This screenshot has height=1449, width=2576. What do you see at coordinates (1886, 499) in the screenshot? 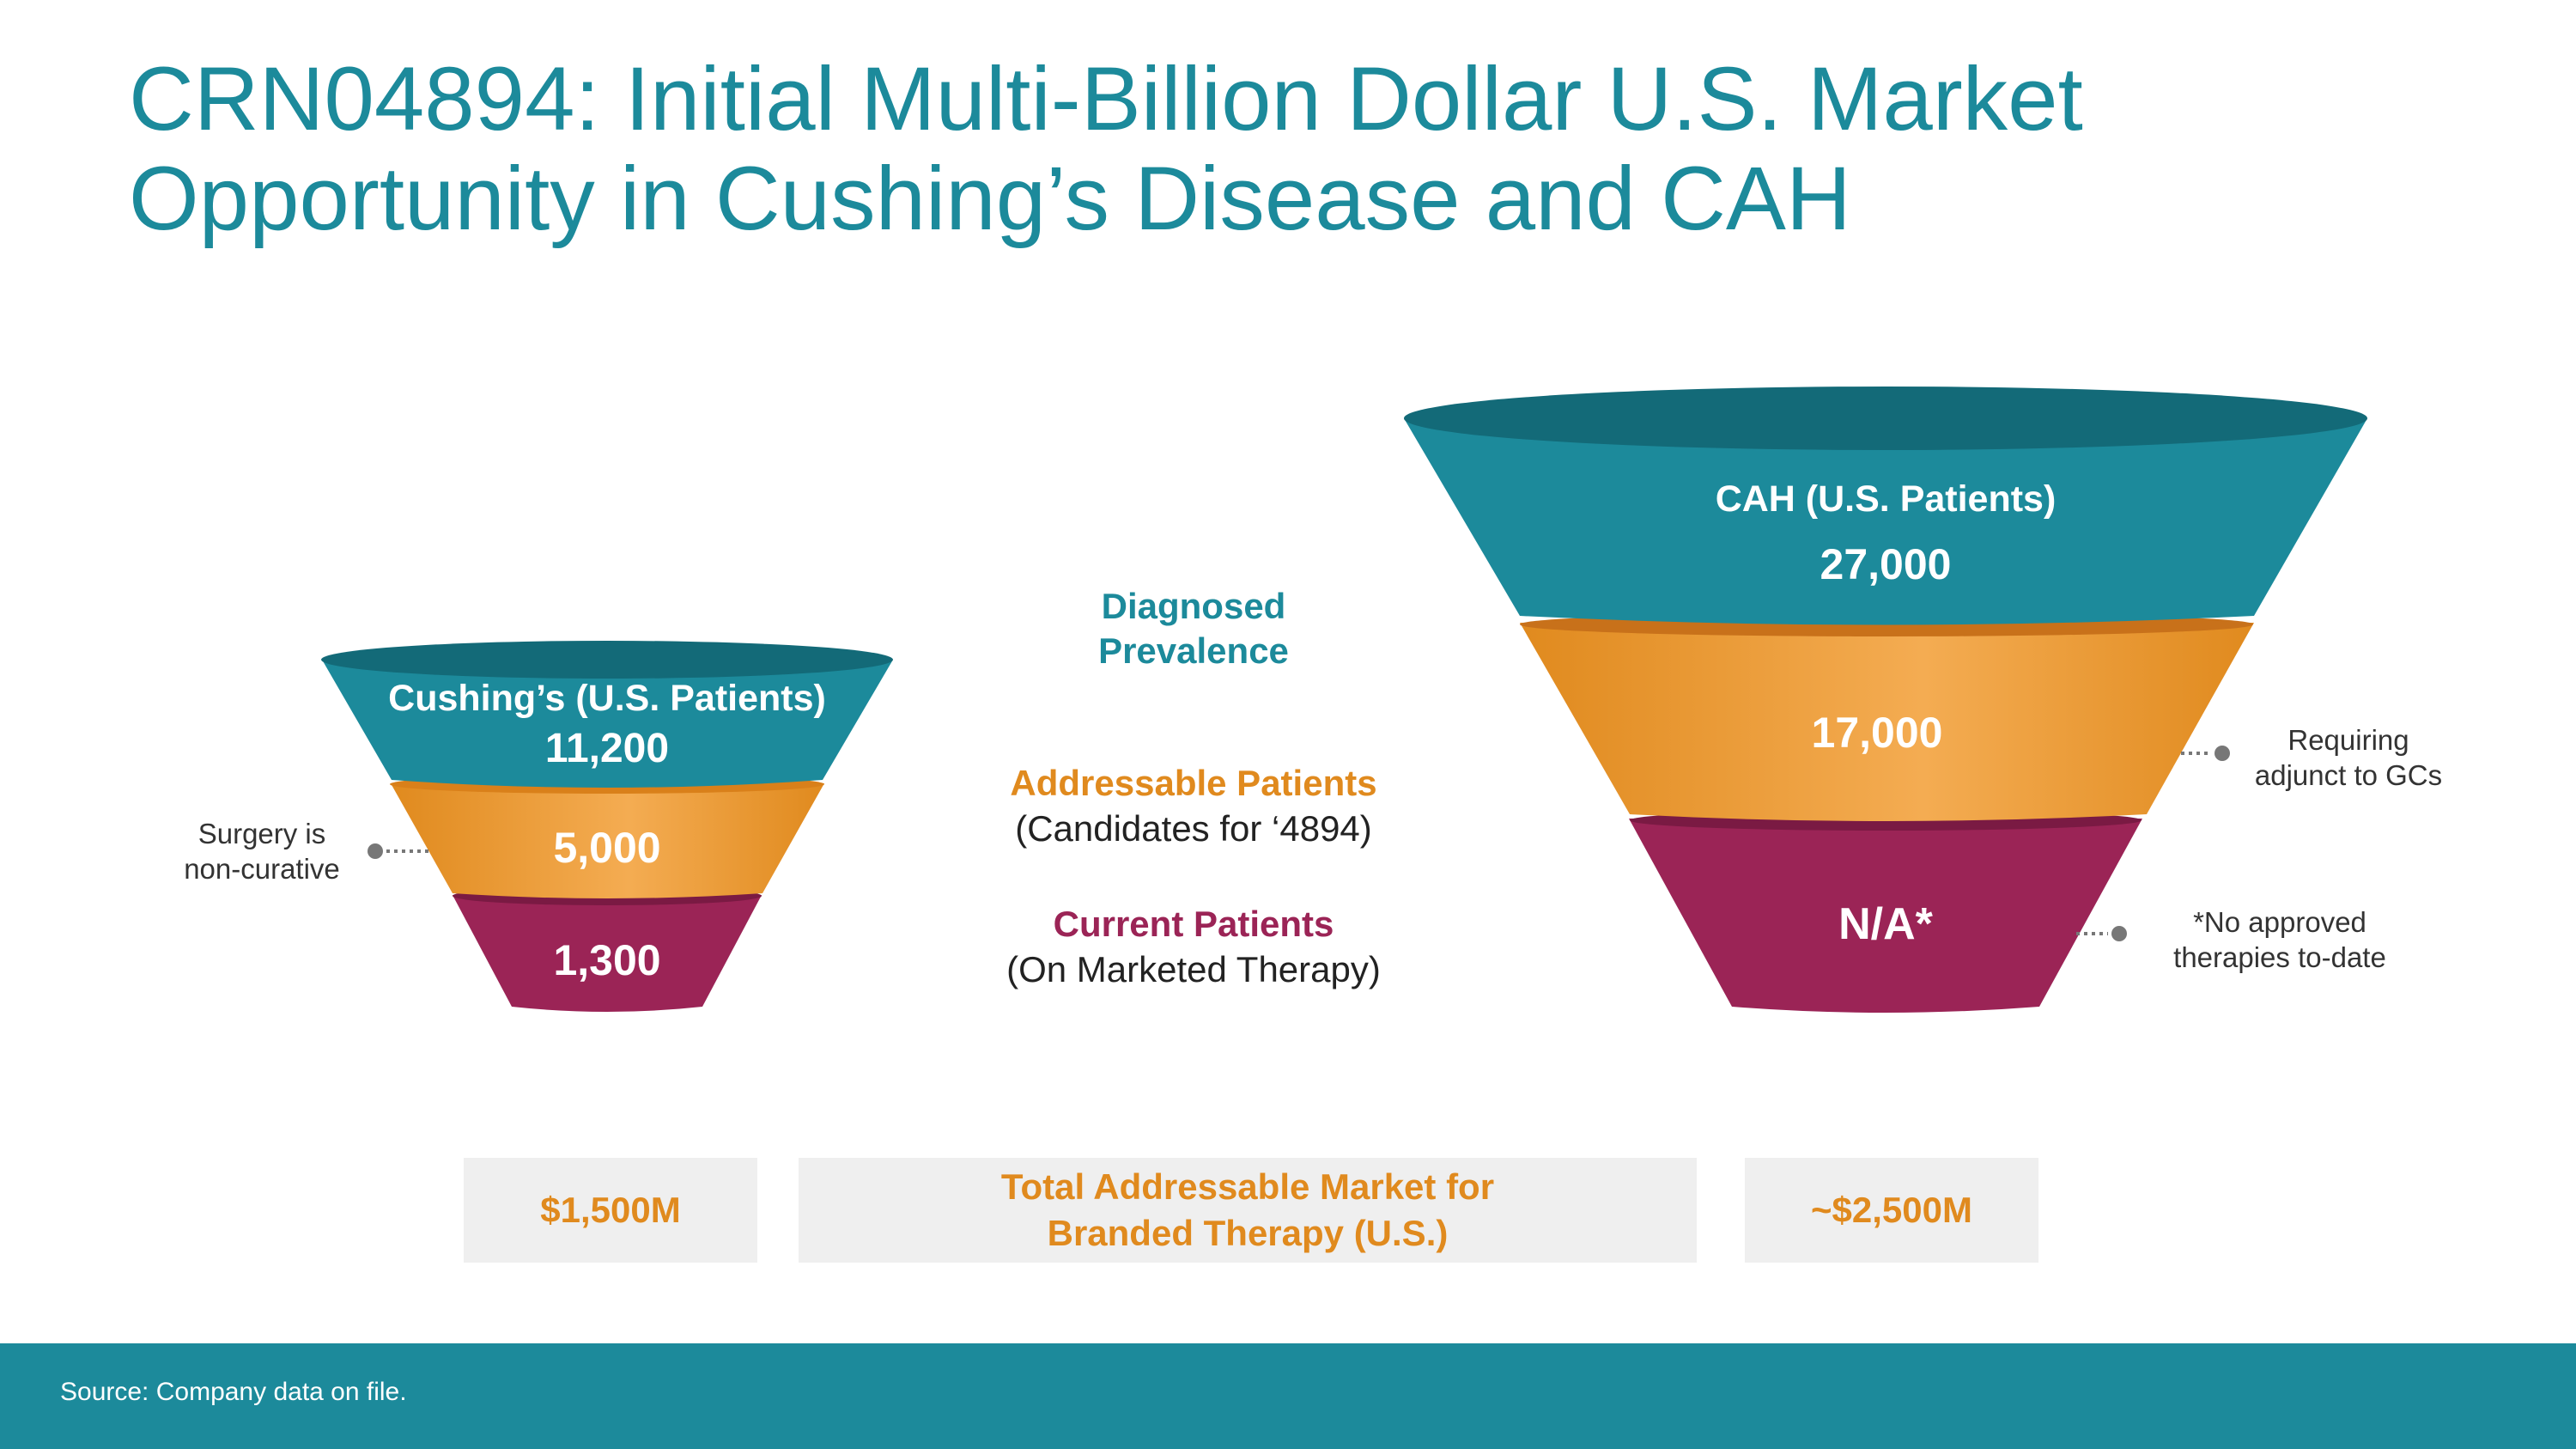
I see `cah-header-label: CAH (U.S. Patients)` at bounding box center [1886, 499].